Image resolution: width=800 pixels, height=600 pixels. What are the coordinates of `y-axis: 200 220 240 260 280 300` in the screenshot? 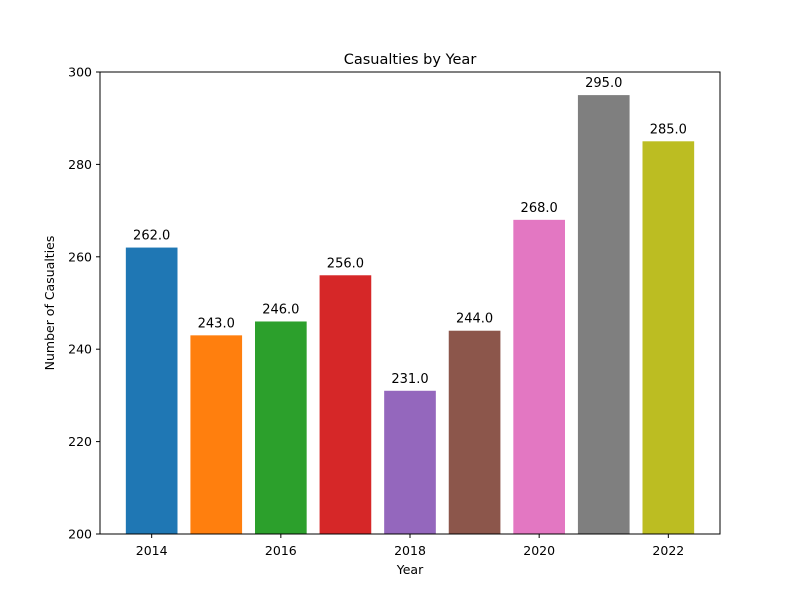 It's located at (84, 303).